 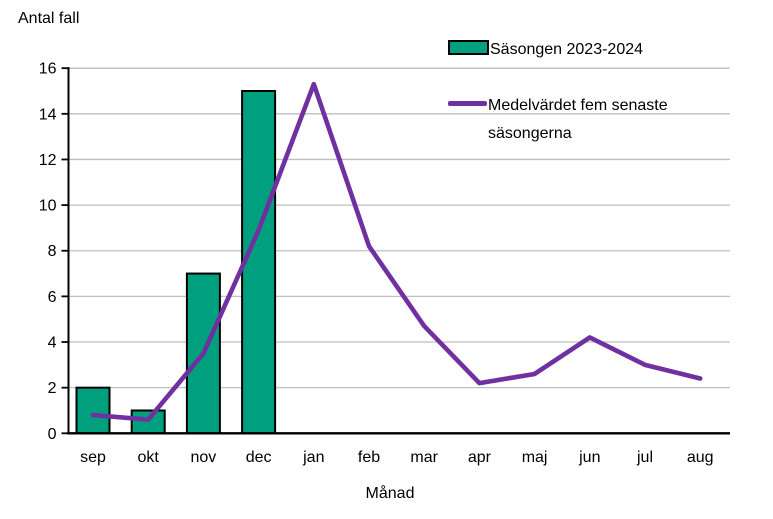 I want to click on legend-item-line-series: Medelvärdet fem senaste säsongerna, so click(x=577, y=120).